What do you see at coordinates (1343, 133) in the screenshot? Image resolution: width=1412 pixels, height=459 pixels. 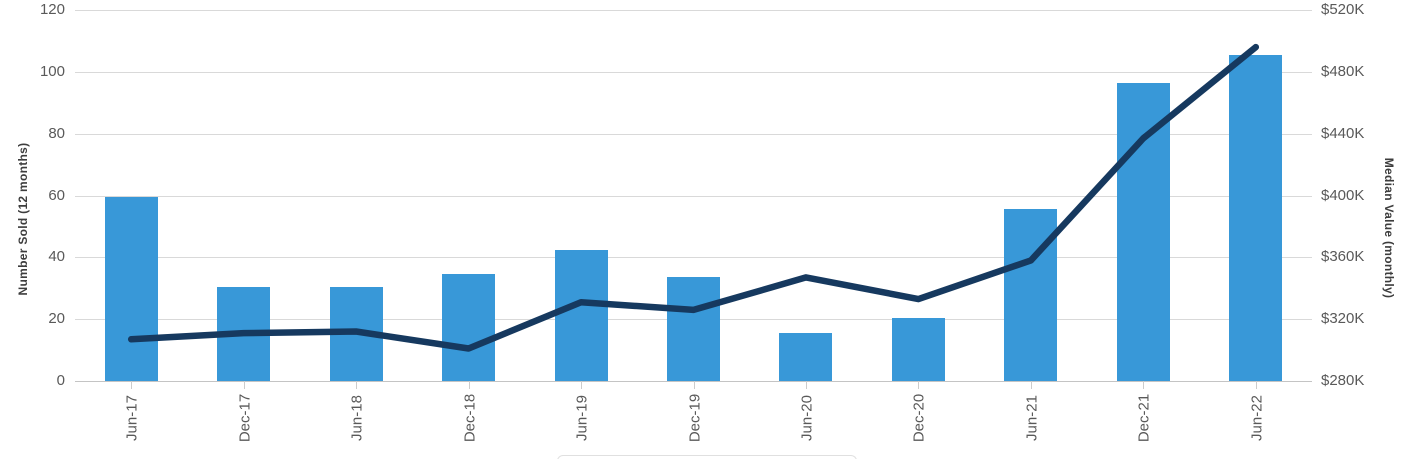 I see `right-tick-label: $440K` at bounding box center [1343, 133].